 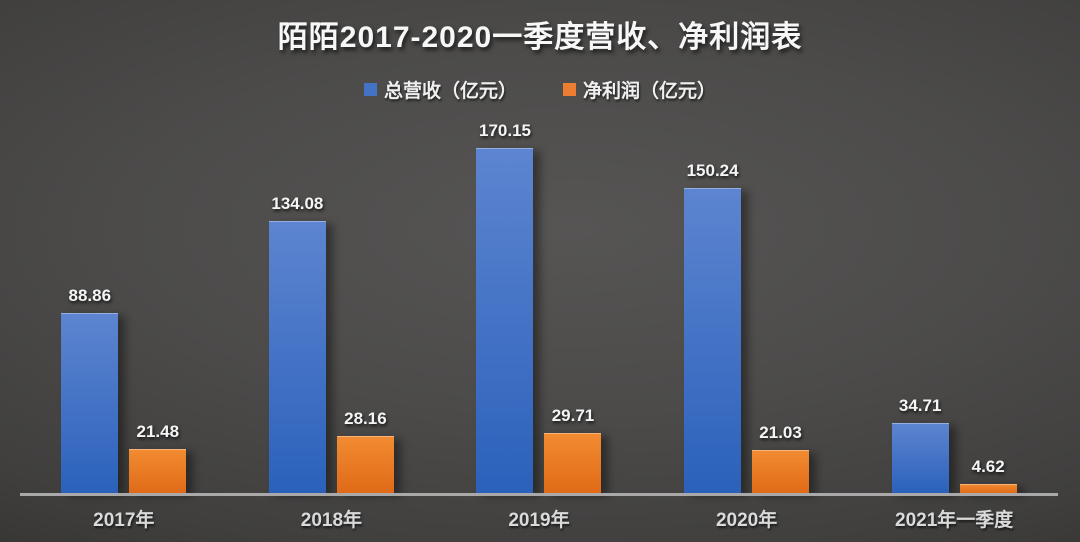 What do you see at coordinates (540, 37) in the screenshot?
I see `chart-title: 陌陌2017-2020一季度营收、净利润表` at bounding box center [540, 37].